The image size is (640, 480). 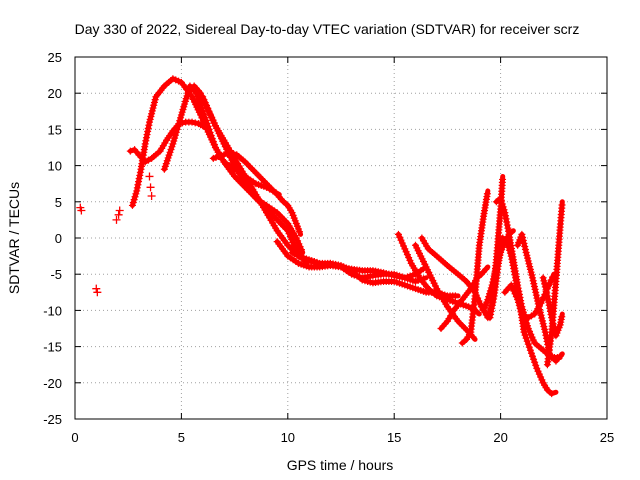 I want to click on y-tick-label: -15, so click(x=52, y=347).